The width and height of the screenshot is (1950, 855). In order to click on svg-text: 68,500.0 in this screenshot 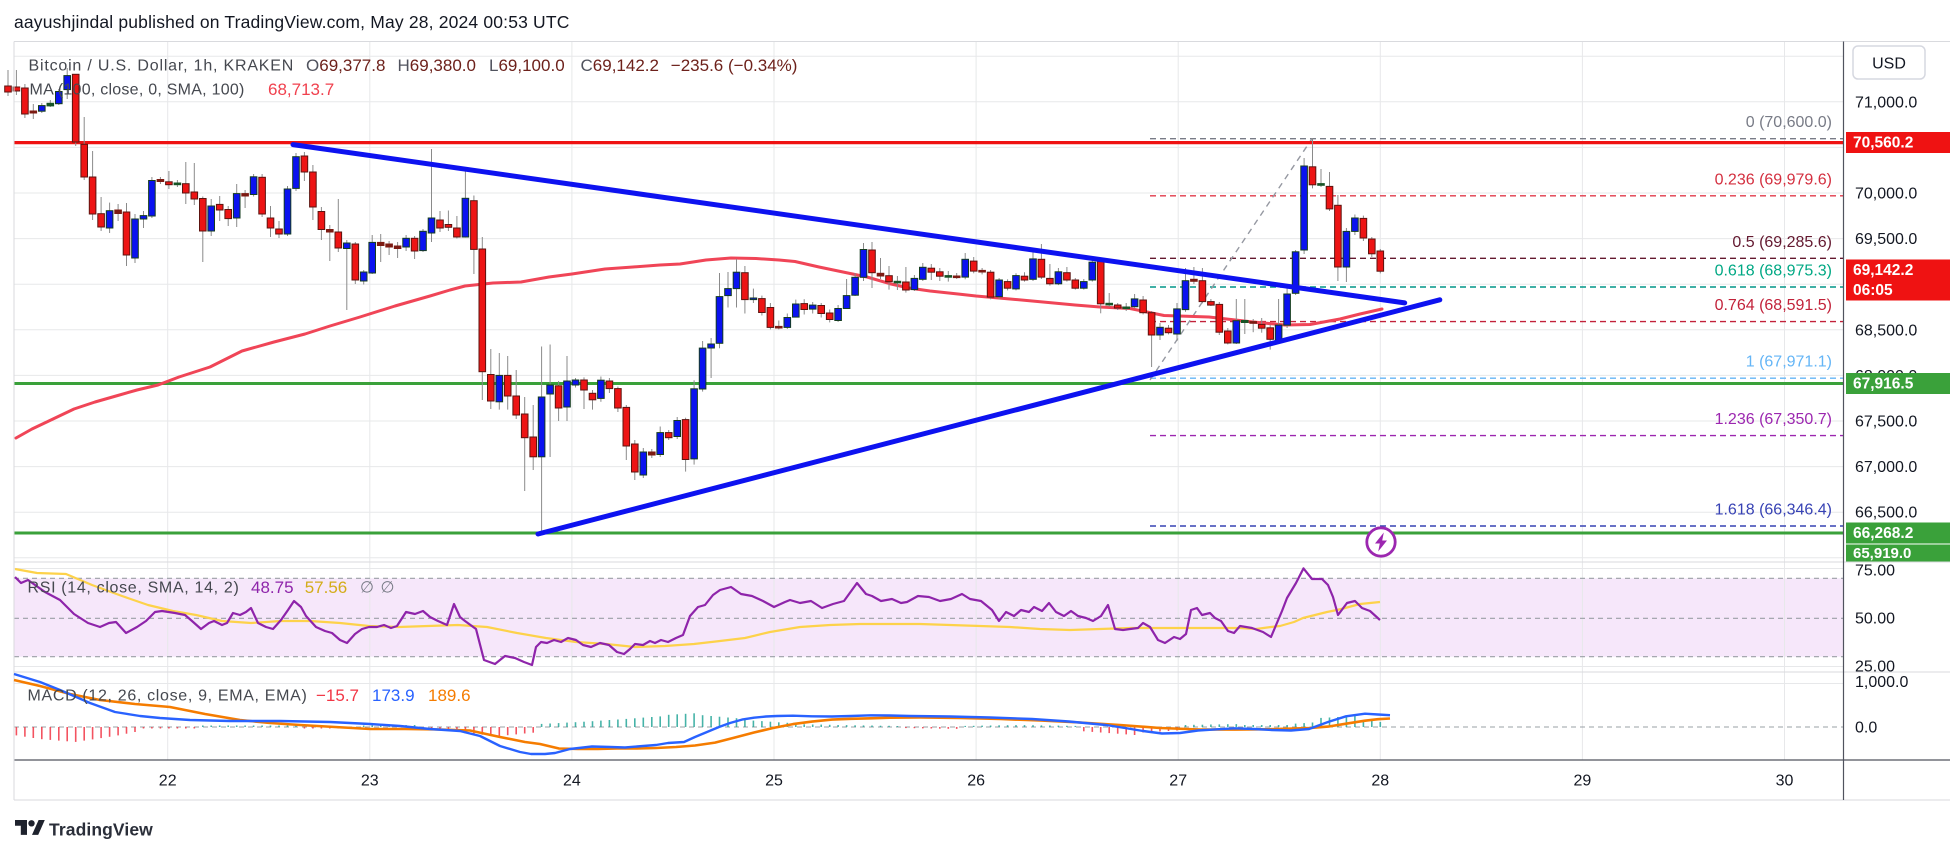, I will do `click(1886, 330)`.